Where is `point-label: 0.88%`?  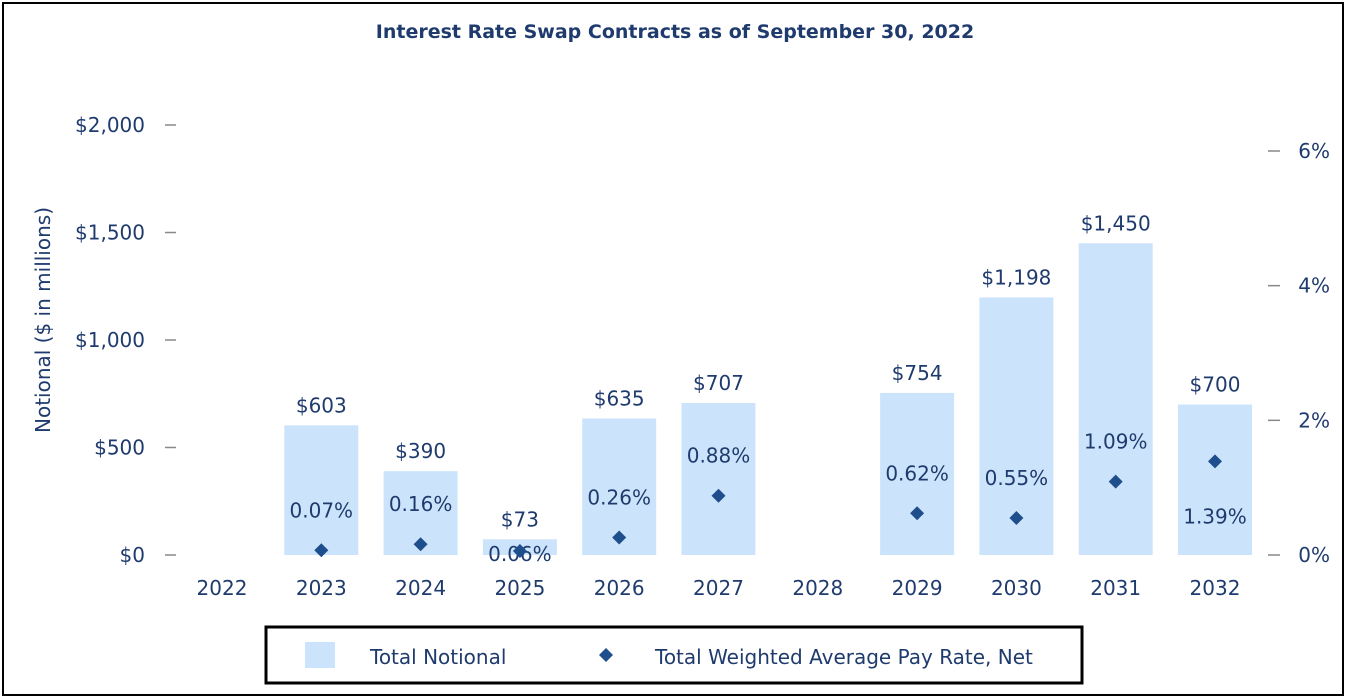
point-label: 0.88% is located at coordinates (719, 456).